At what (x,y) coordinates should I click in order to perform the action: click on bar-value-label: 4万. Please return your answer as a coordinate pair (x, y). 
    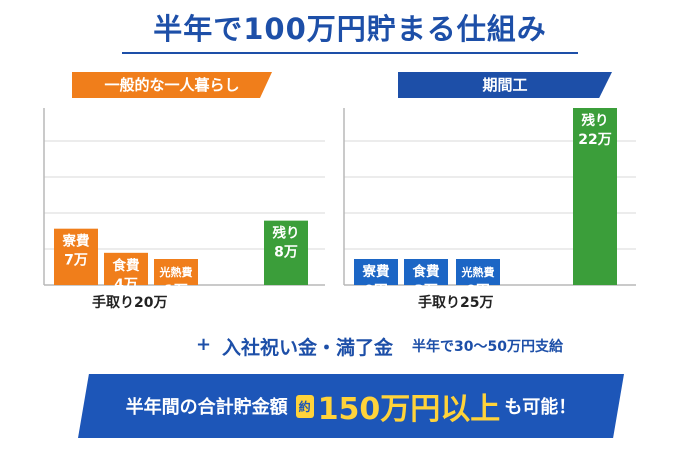
    Looking at the image, I should click on (126, 285).